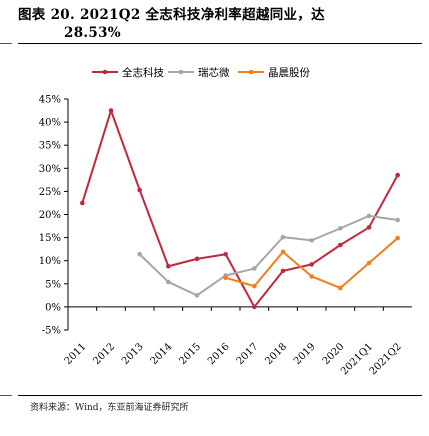  What do you see at coordinates (220, 395) in the screenshot?
I see `bottom-rule` at bounding box center [220, 395].